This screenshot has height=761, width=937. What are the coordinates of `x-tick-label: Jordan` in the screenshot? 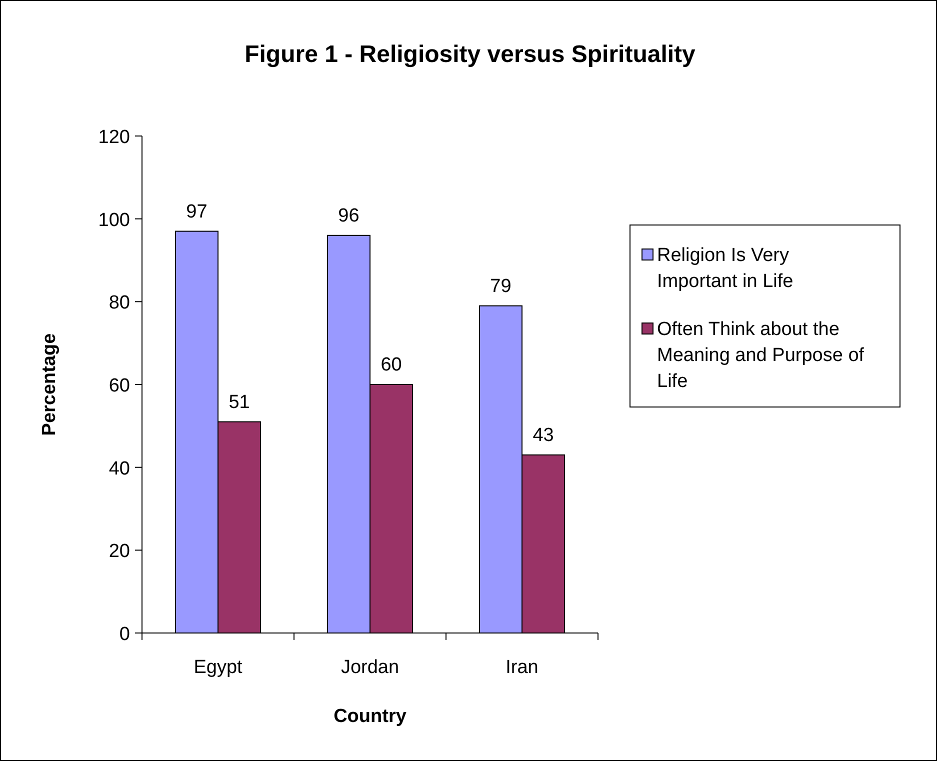 It's located at (370, 667).